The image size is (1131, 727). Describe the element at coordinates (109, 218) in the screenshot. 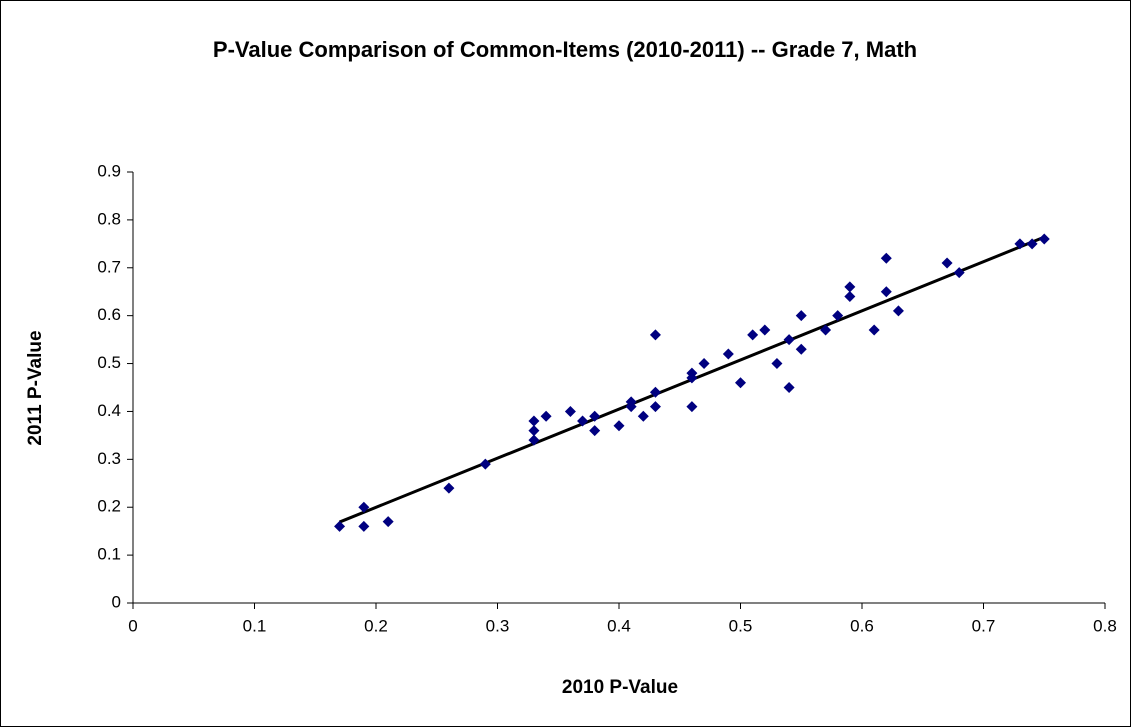

I see `y-tick-label: 0.8` at that location.